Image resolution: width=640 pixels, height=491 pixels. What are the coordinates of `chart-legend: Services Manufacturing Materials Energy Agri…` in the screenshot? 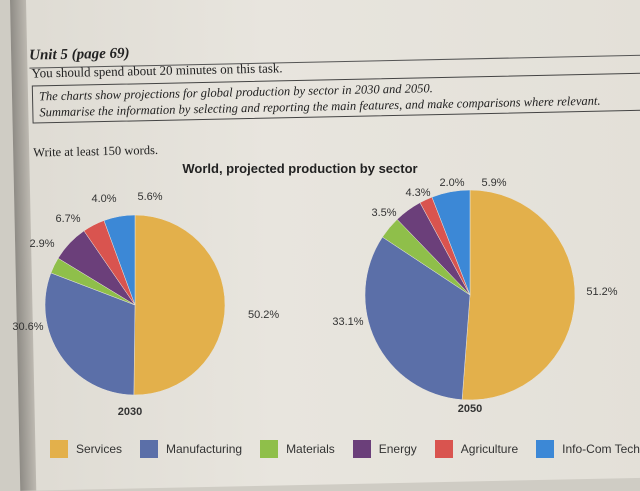 It's located at (345, 449).